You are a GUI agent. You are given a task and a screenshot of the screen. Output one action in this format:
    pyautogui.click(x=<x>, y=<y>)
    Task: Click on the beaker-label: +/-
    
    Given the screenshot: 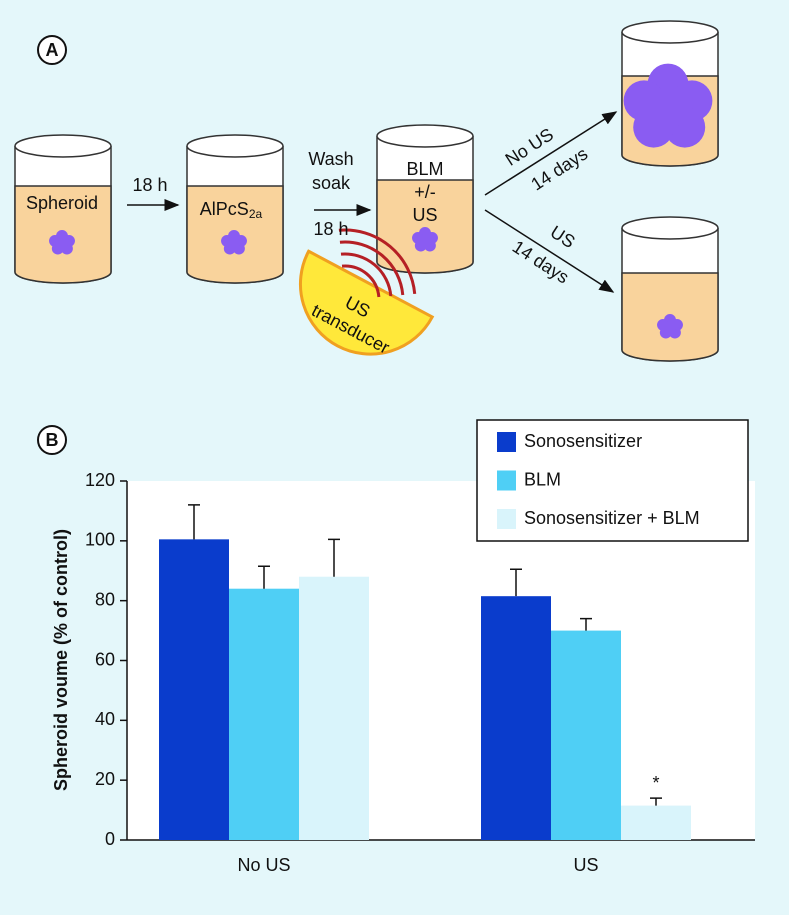 What is the action you would take?
    pyautogui.click(x=425, y=192)
    